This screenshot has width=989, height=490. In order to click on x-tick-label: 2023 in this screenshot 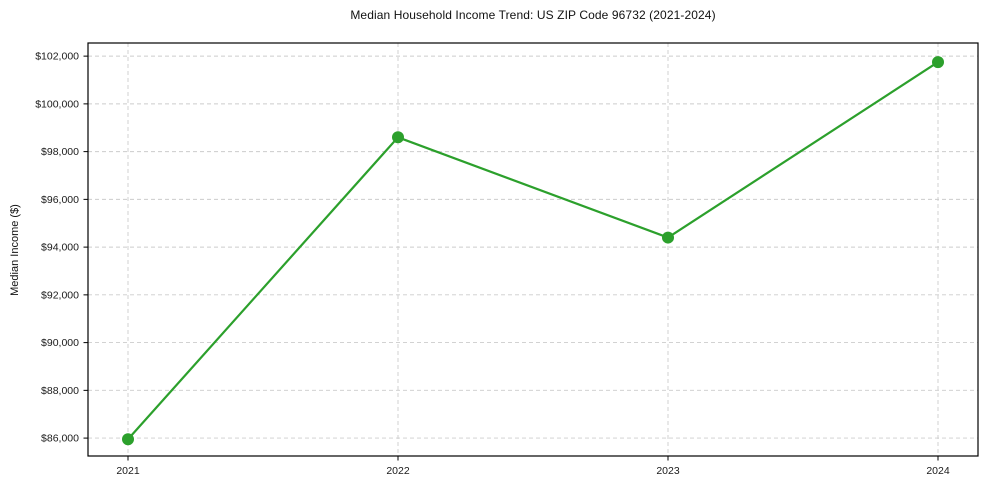, I will do `click(668, 471)`.